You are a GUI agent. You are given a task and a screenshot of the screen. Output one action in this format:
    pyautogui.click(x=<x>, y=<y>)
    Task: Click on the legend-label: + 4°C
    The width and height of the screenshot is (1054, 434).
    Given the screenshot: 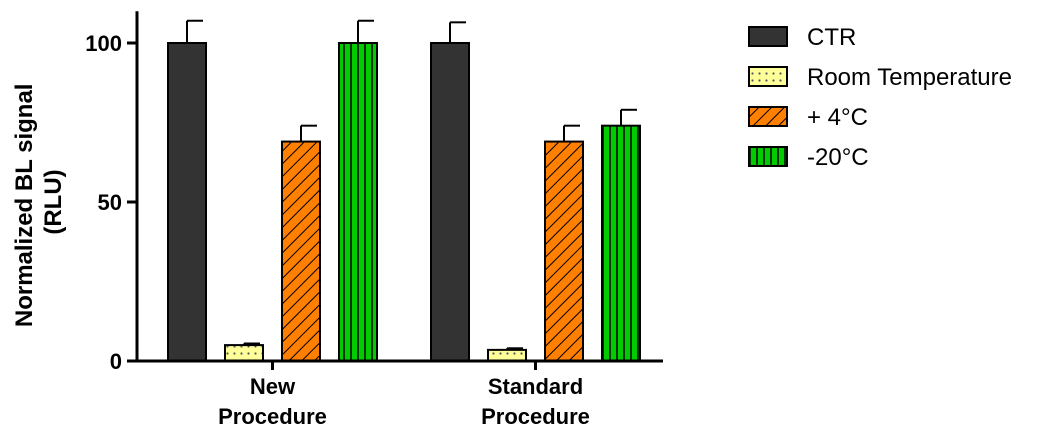 What is the action you would take?
    pyautogui.click(x=837, y=117)
    